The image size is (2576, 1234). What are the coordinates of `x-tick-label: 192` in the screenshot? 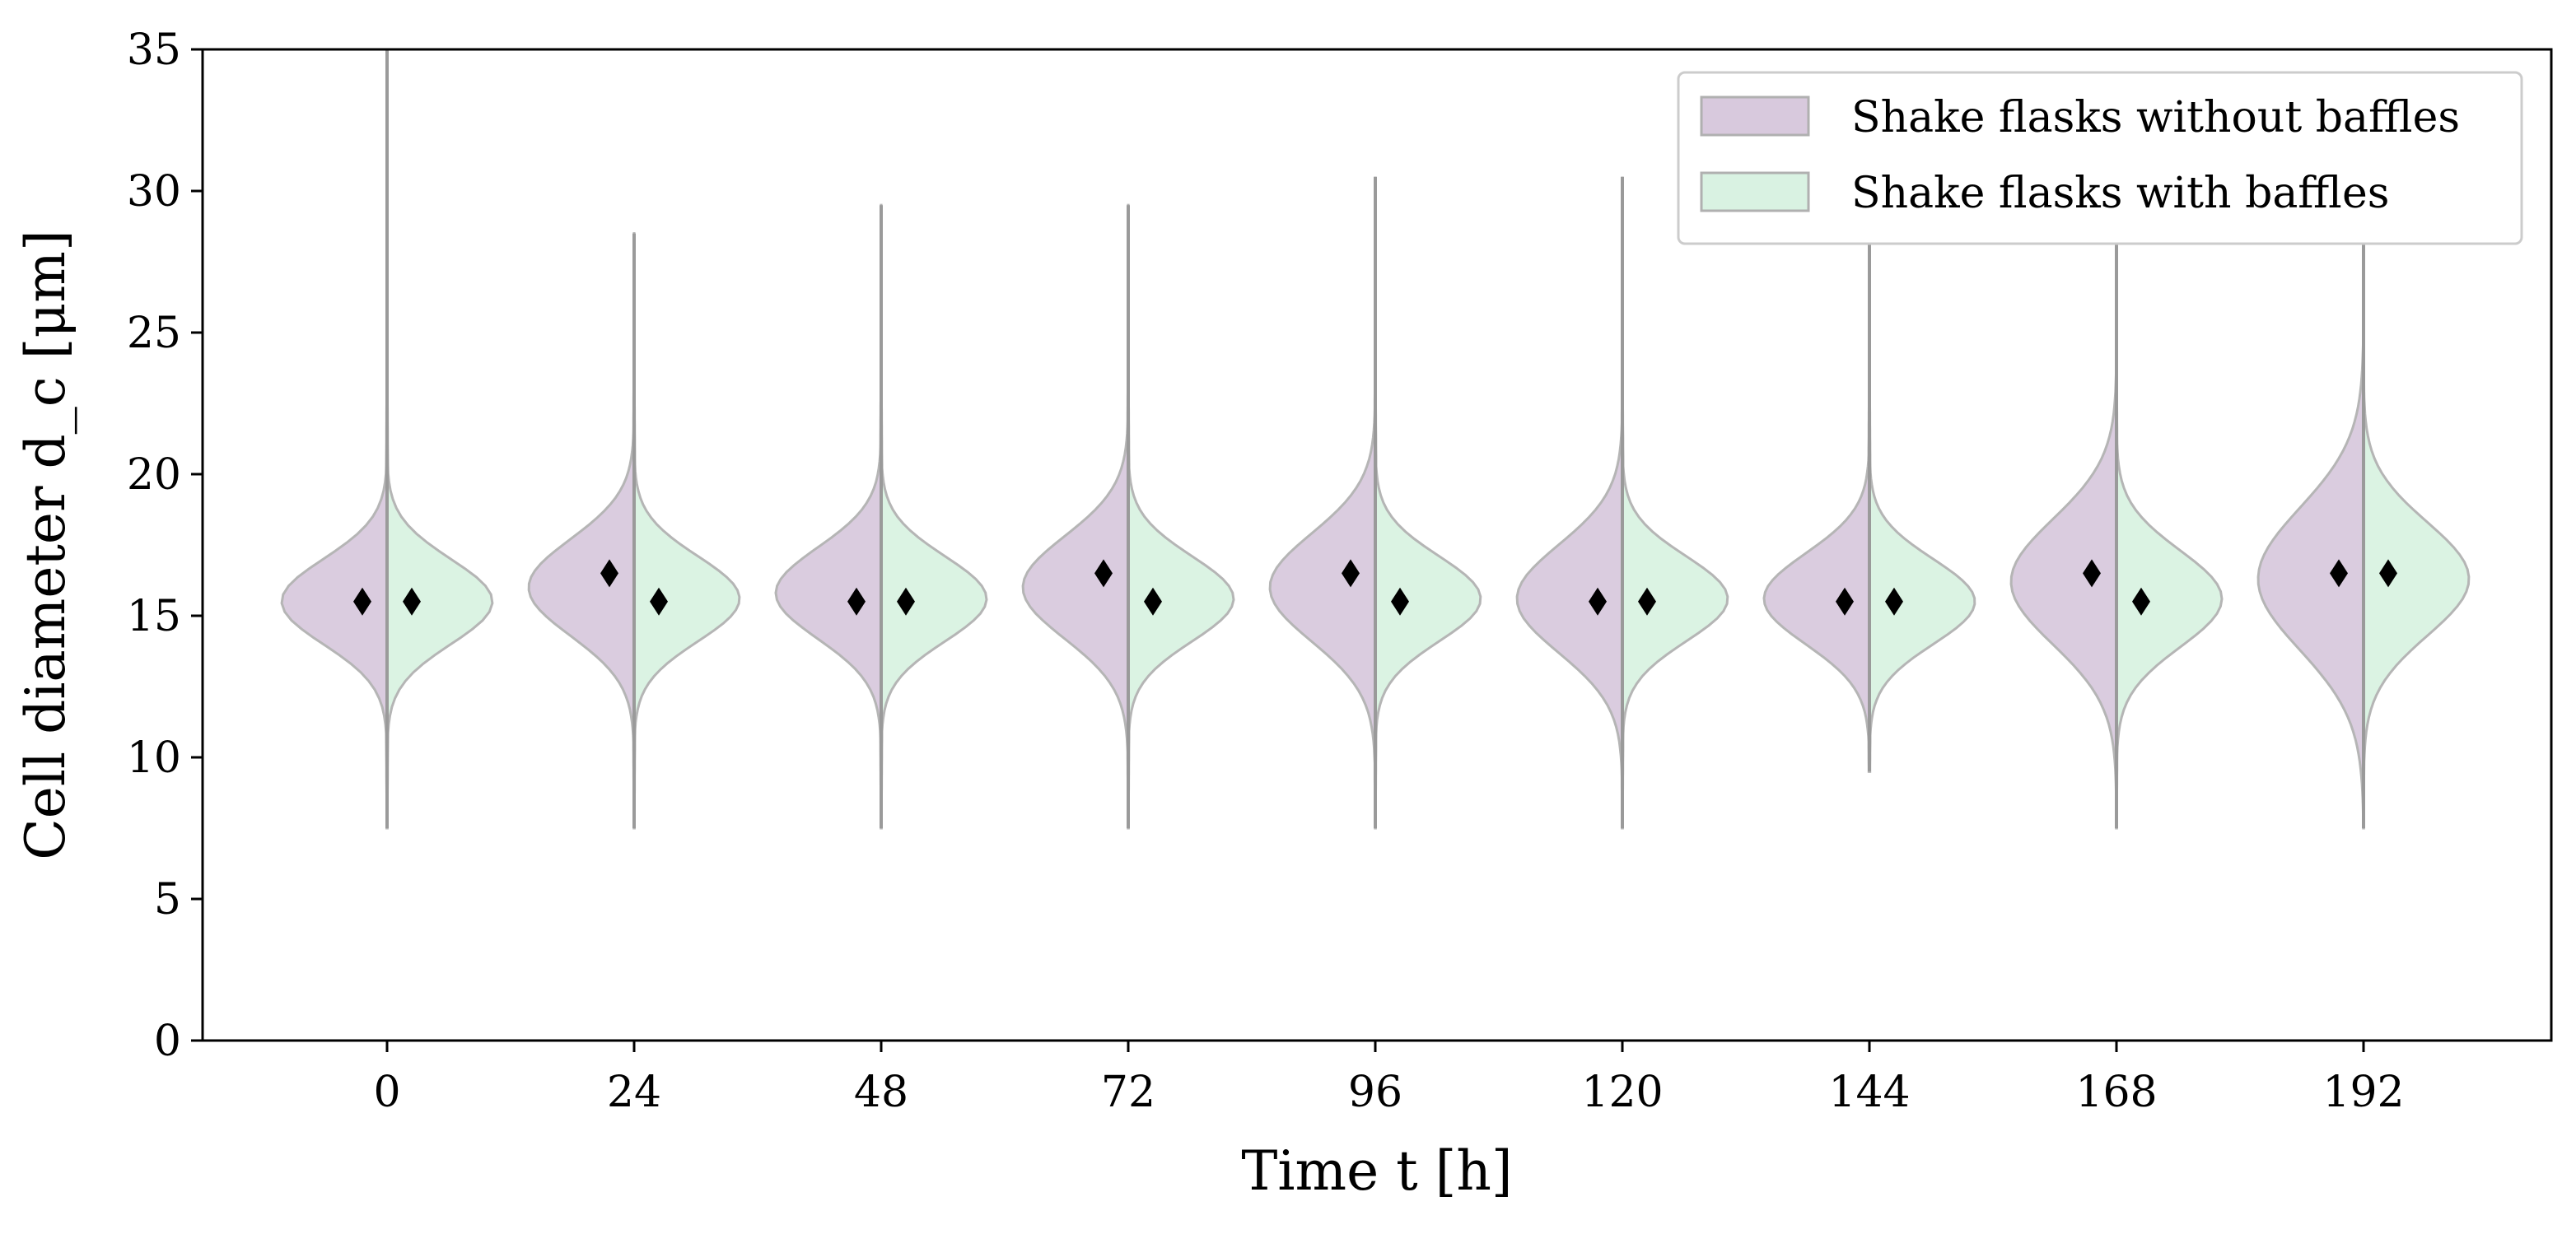 It's located at (2363, 1092).